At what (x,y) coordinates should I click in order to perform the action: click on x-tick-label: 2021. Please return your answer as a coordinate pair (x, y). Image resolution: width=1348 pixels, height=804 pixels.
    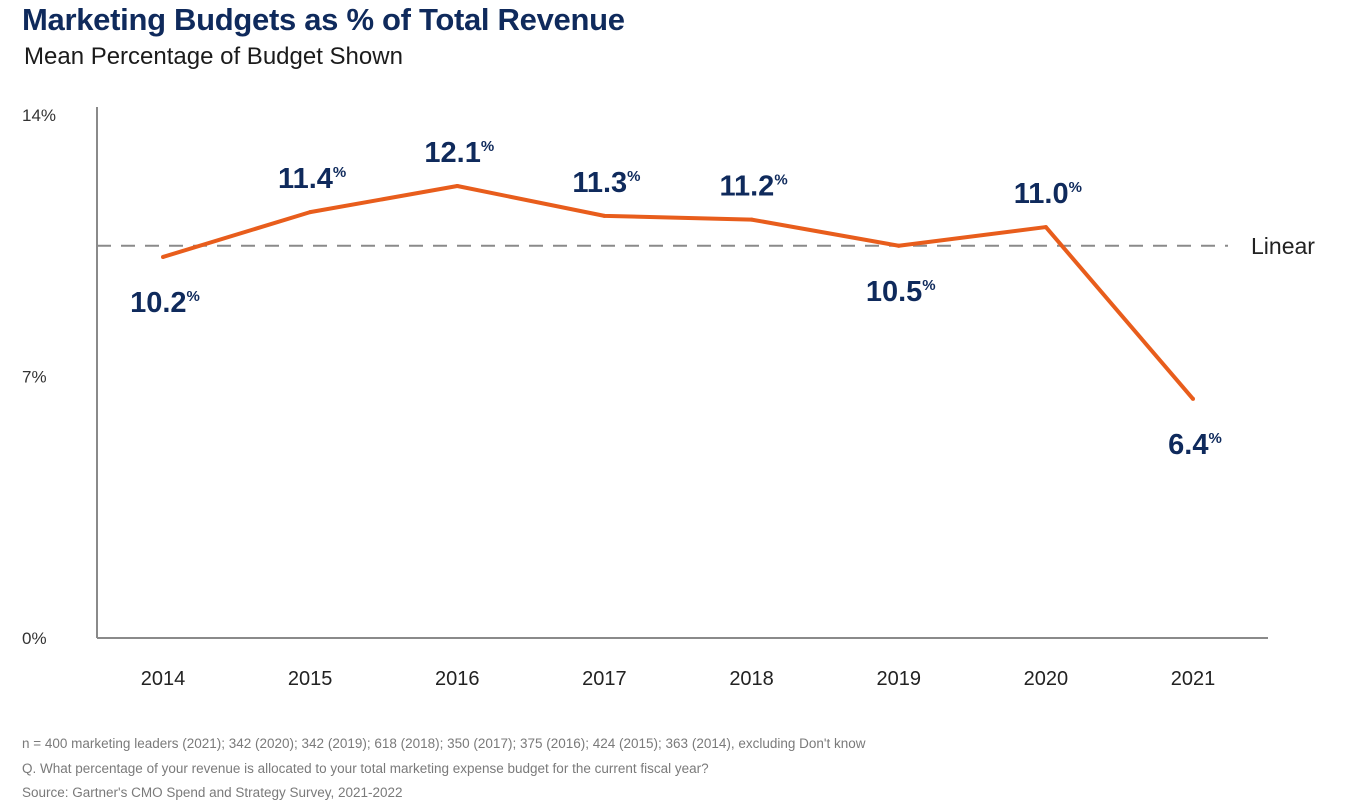
    Looking at the image, I should click on (1193, 679).